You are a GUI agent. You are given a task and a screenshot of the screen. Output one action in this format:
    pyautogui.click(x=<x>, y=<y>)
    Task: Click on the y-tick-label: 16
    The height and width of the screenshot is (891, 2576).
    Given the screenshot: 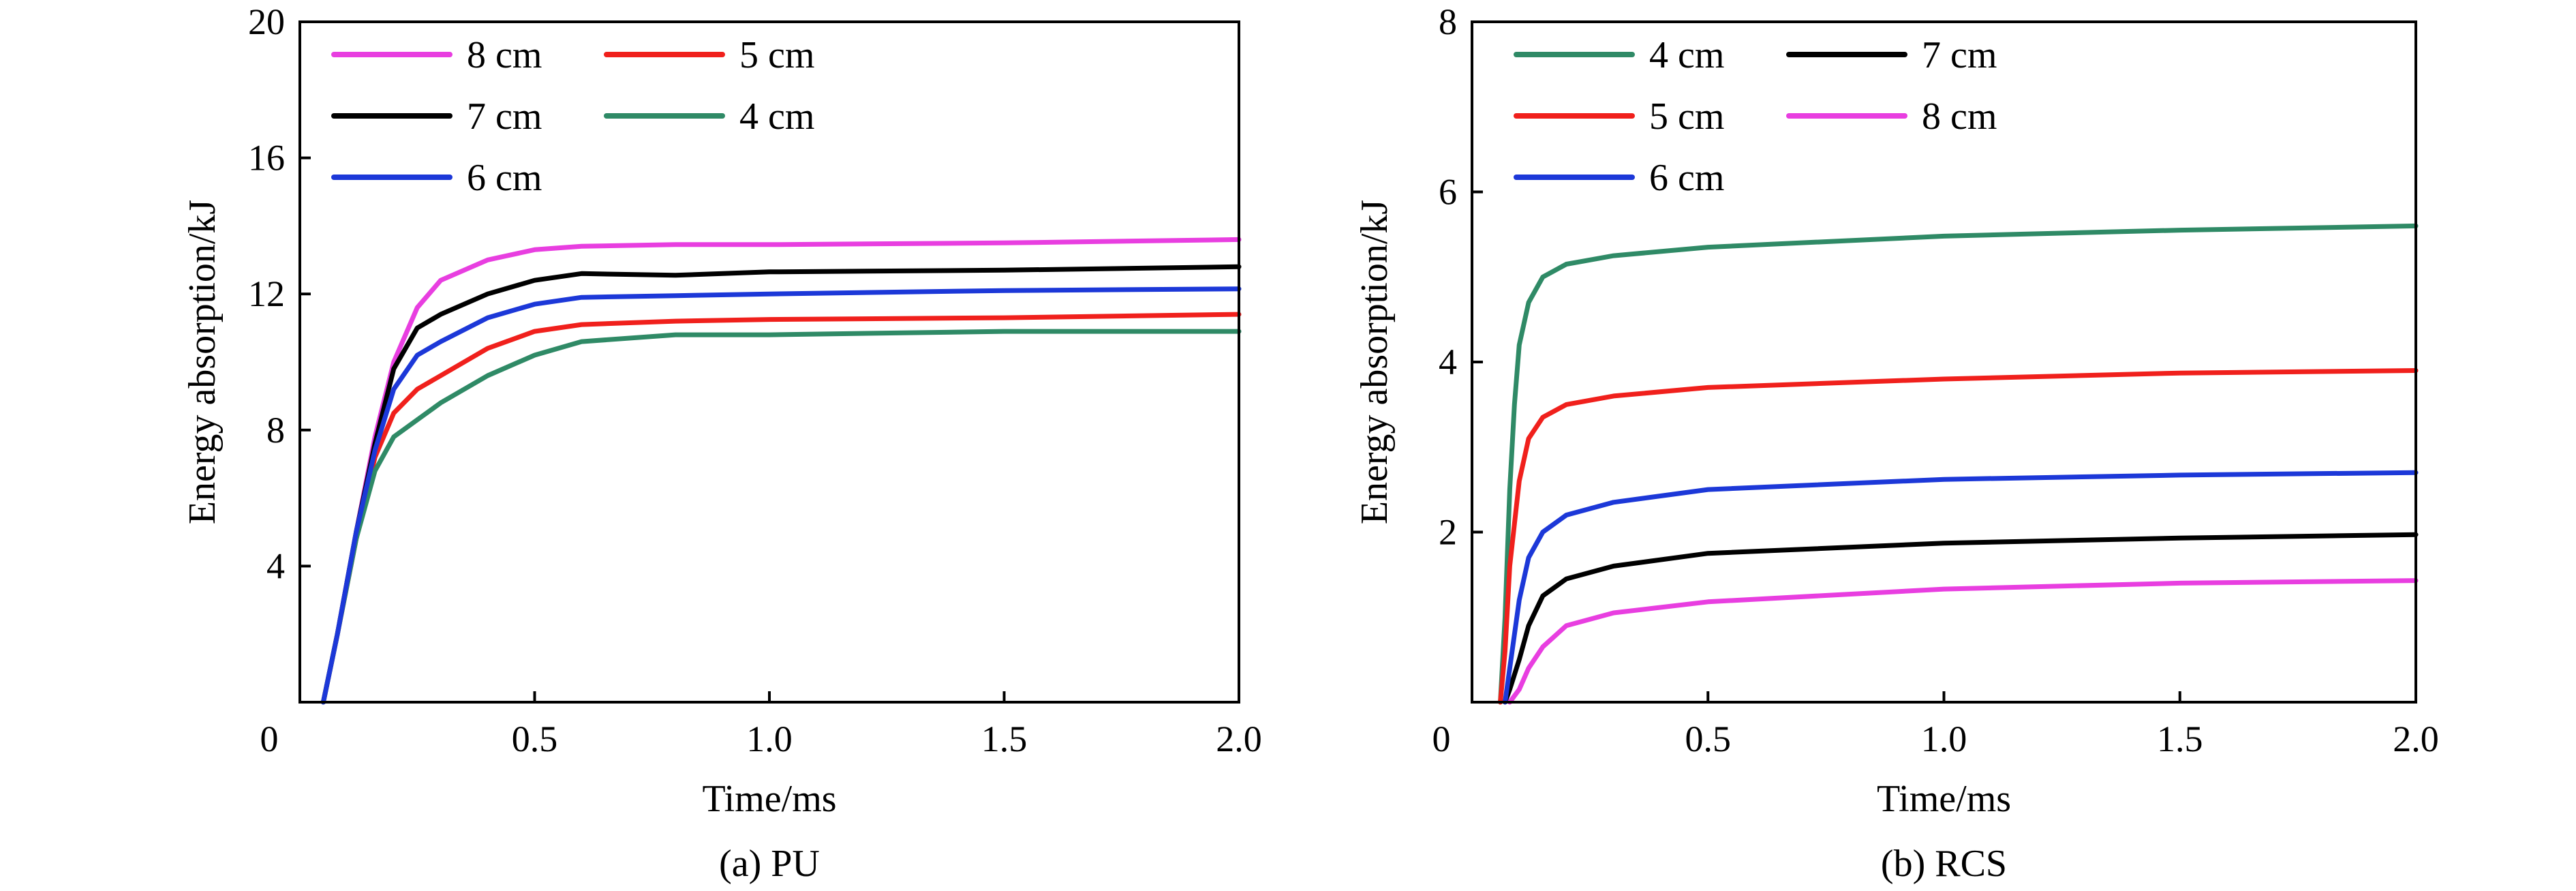 What is the action you would take?
    pyautogui.click(x=266, y=158)
    